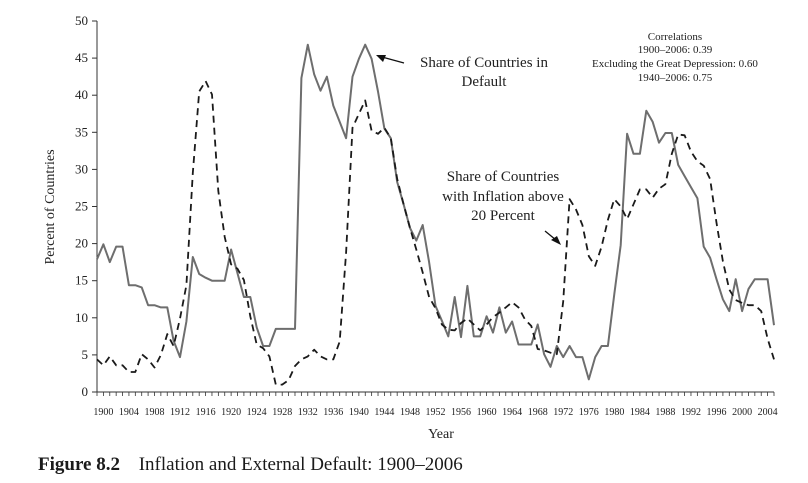 The width and height of the screenshot is (808, 483). Describe the element at coordinates (691, 412) in the screenshot. I see `x-tick-label: 1992` at that location.